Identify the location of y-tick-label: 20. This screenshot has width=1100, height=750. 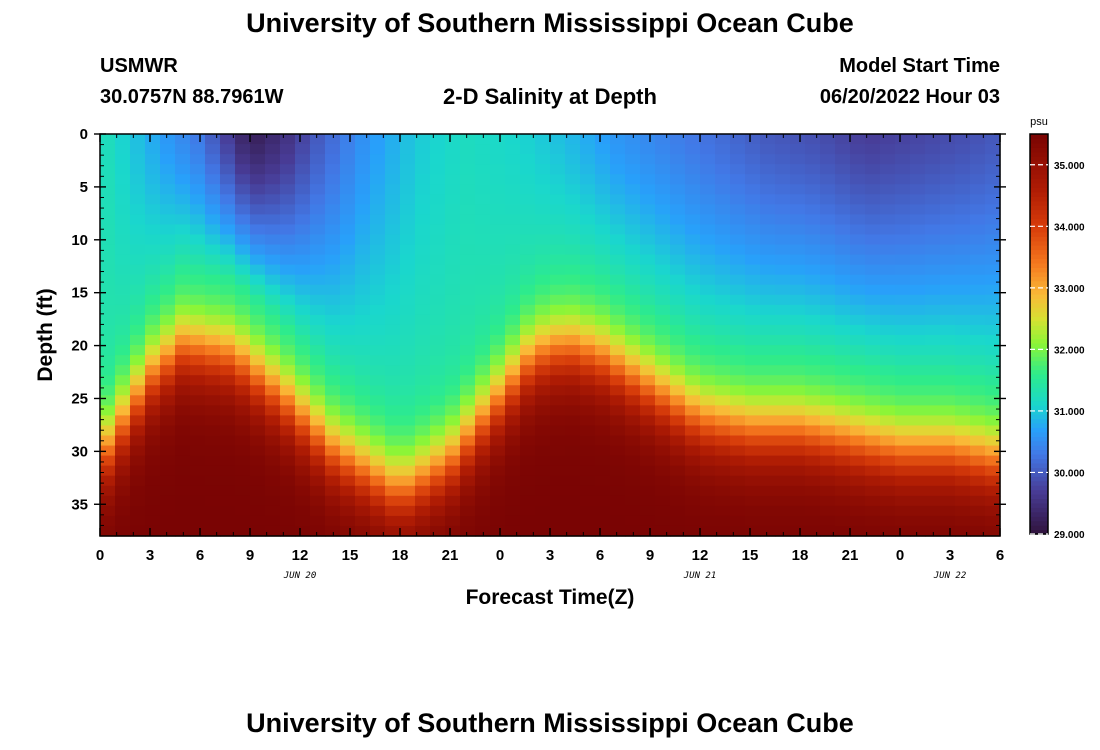
(79, 346).